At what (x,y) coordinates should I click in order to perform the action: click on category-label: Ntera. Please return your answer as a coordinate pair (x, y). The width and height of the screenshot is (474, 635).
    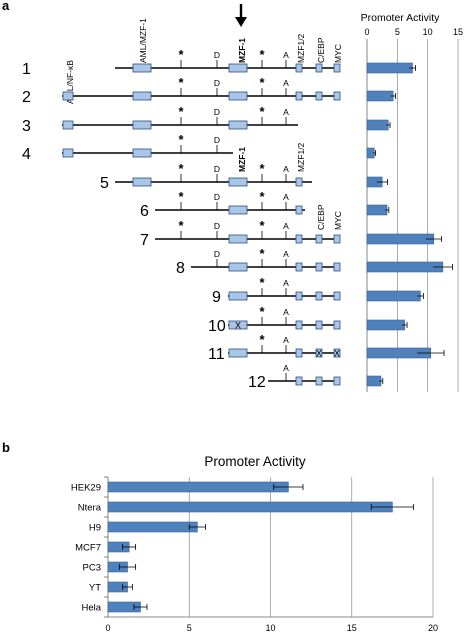
    Looking at the image, I should click on (90, 508).